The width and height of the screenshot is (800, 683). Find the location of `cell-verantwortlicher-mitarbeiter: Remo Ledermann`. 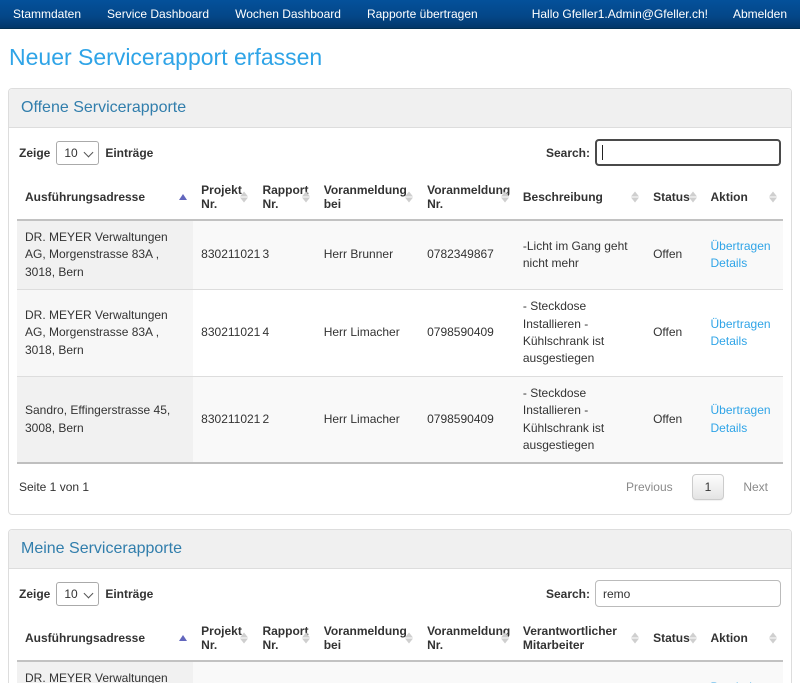

cell-verantwortlicher-mitarbeiter: Remo Ledermann is located at coordinates (580, 671).